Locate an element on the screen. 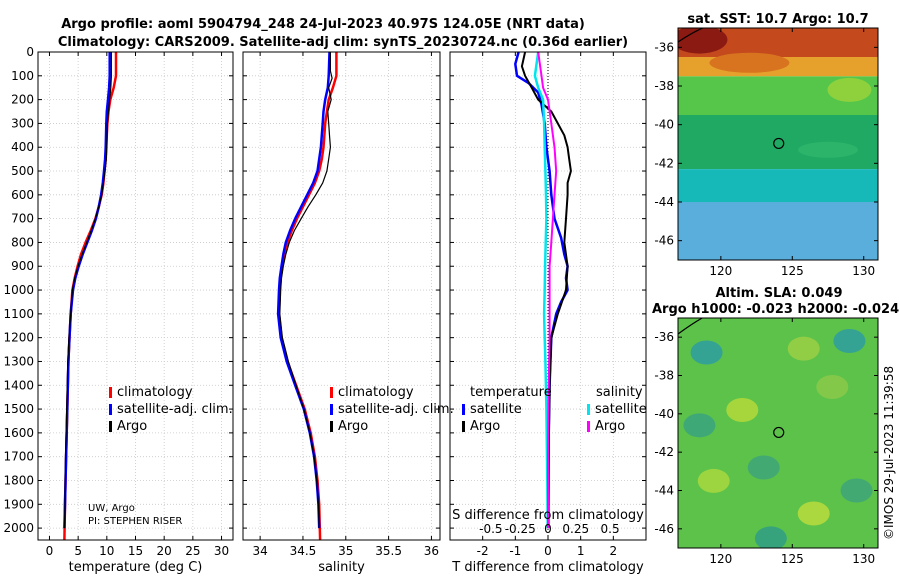 The height and width of the screenshot is (580, 900). depth-tick-label: 2000 is located at coordinates (18, 528).